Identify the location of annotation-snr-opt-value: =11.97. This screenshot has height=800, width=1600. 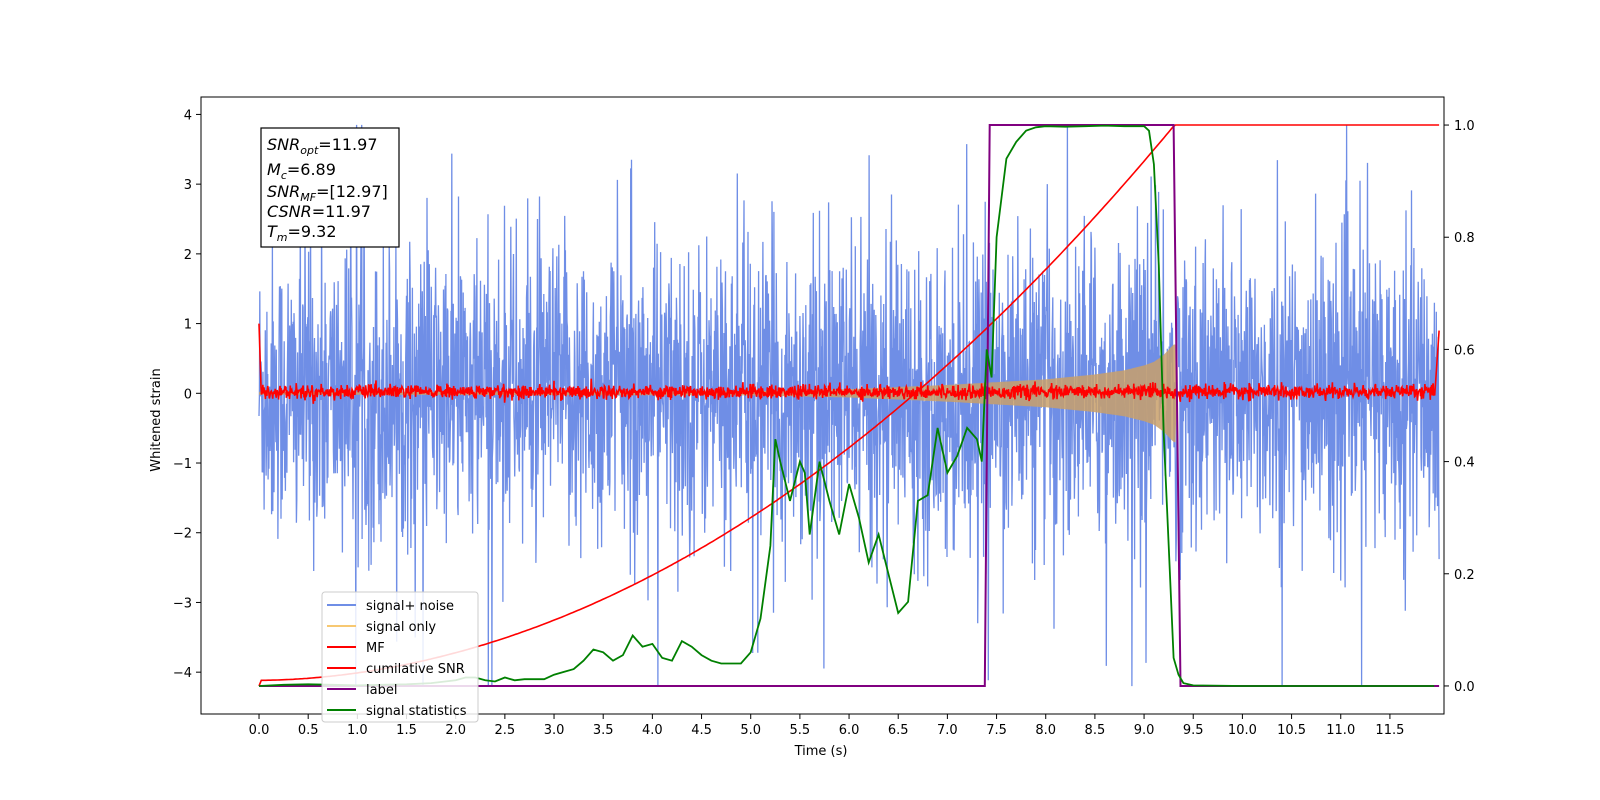
(347, 144).